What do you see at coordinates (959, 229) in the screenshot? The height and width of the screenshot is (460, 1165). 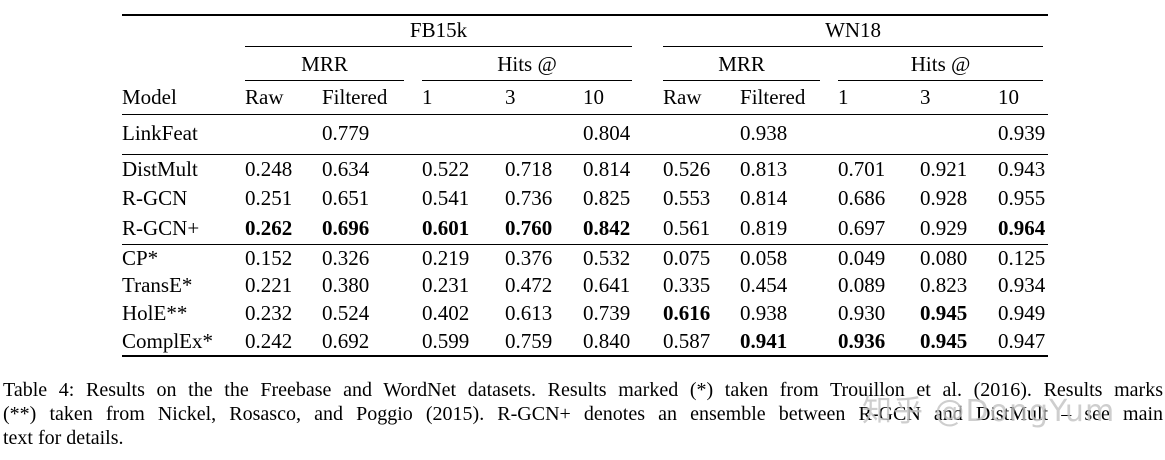 I see `value-cell: 0.929` at bounding box center [959, 229].